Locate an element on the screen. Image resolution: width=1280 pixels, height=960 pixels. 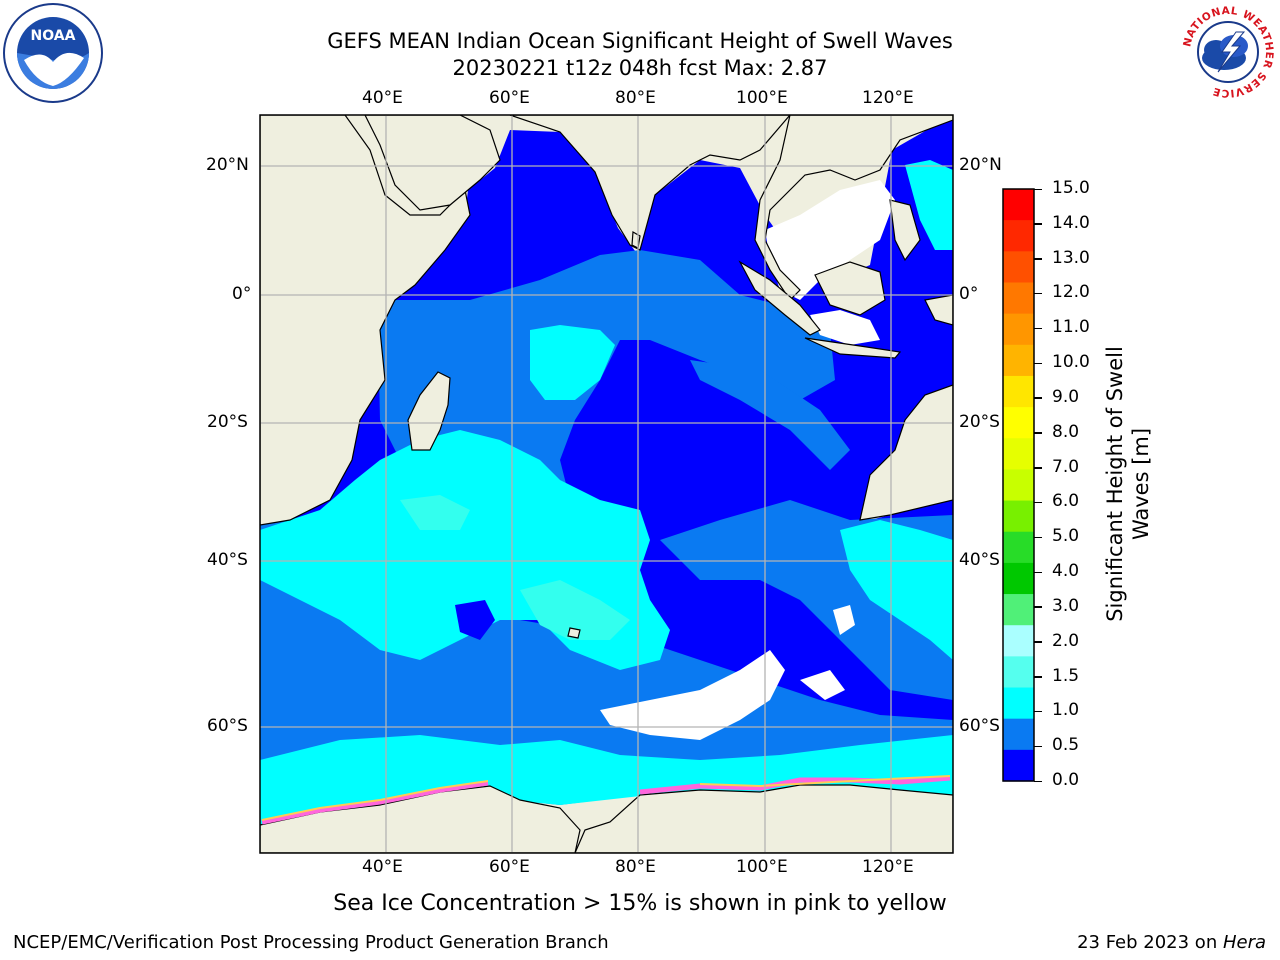
colorbar-tick-label: 10.0 is located at coordinates (1071, 362).